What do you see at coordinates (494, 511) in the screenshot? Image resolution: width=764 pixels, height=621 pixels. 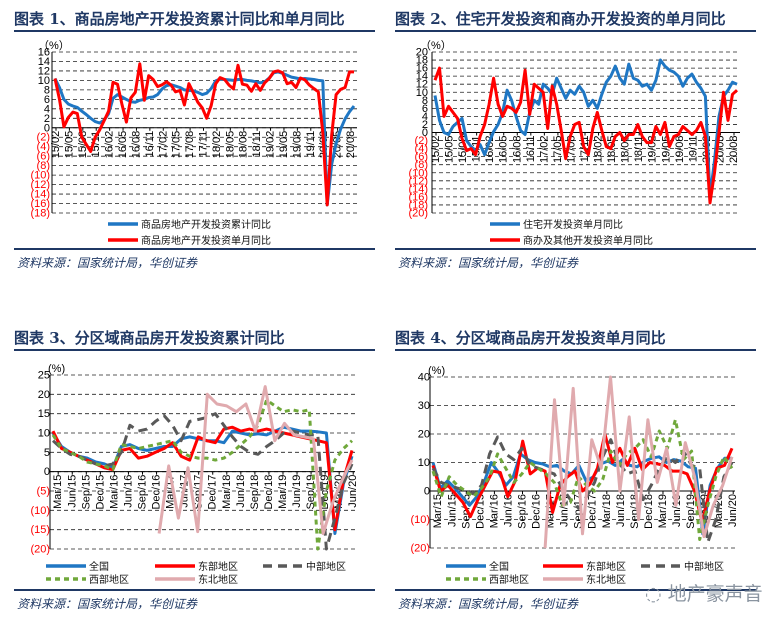 I see `chart4-xtick-label: Mar/16` at bounding box center [494, 511].